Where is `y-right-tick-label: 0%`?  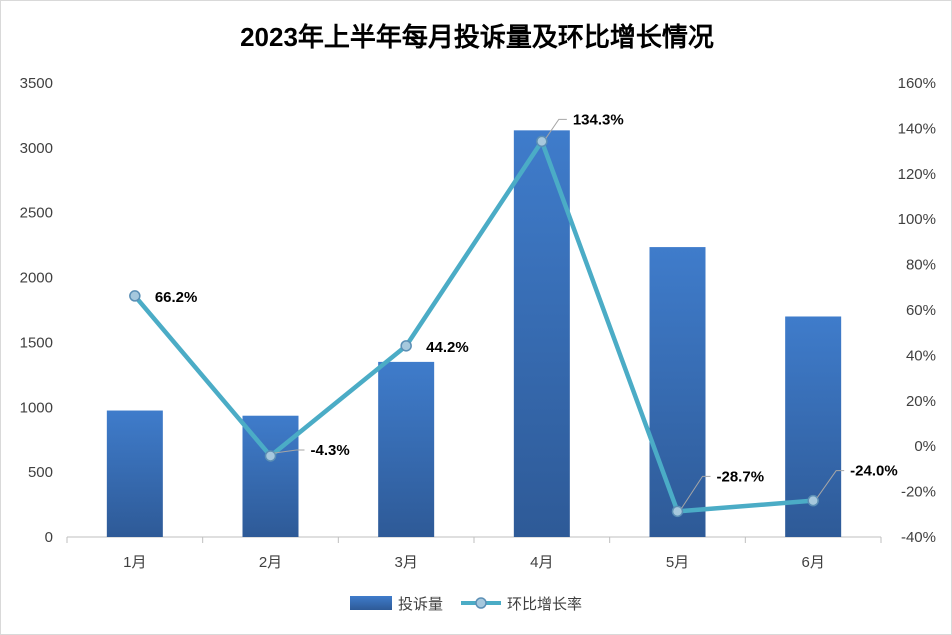
y-right-tick-label: 0% is located at coordinates (925, 446).